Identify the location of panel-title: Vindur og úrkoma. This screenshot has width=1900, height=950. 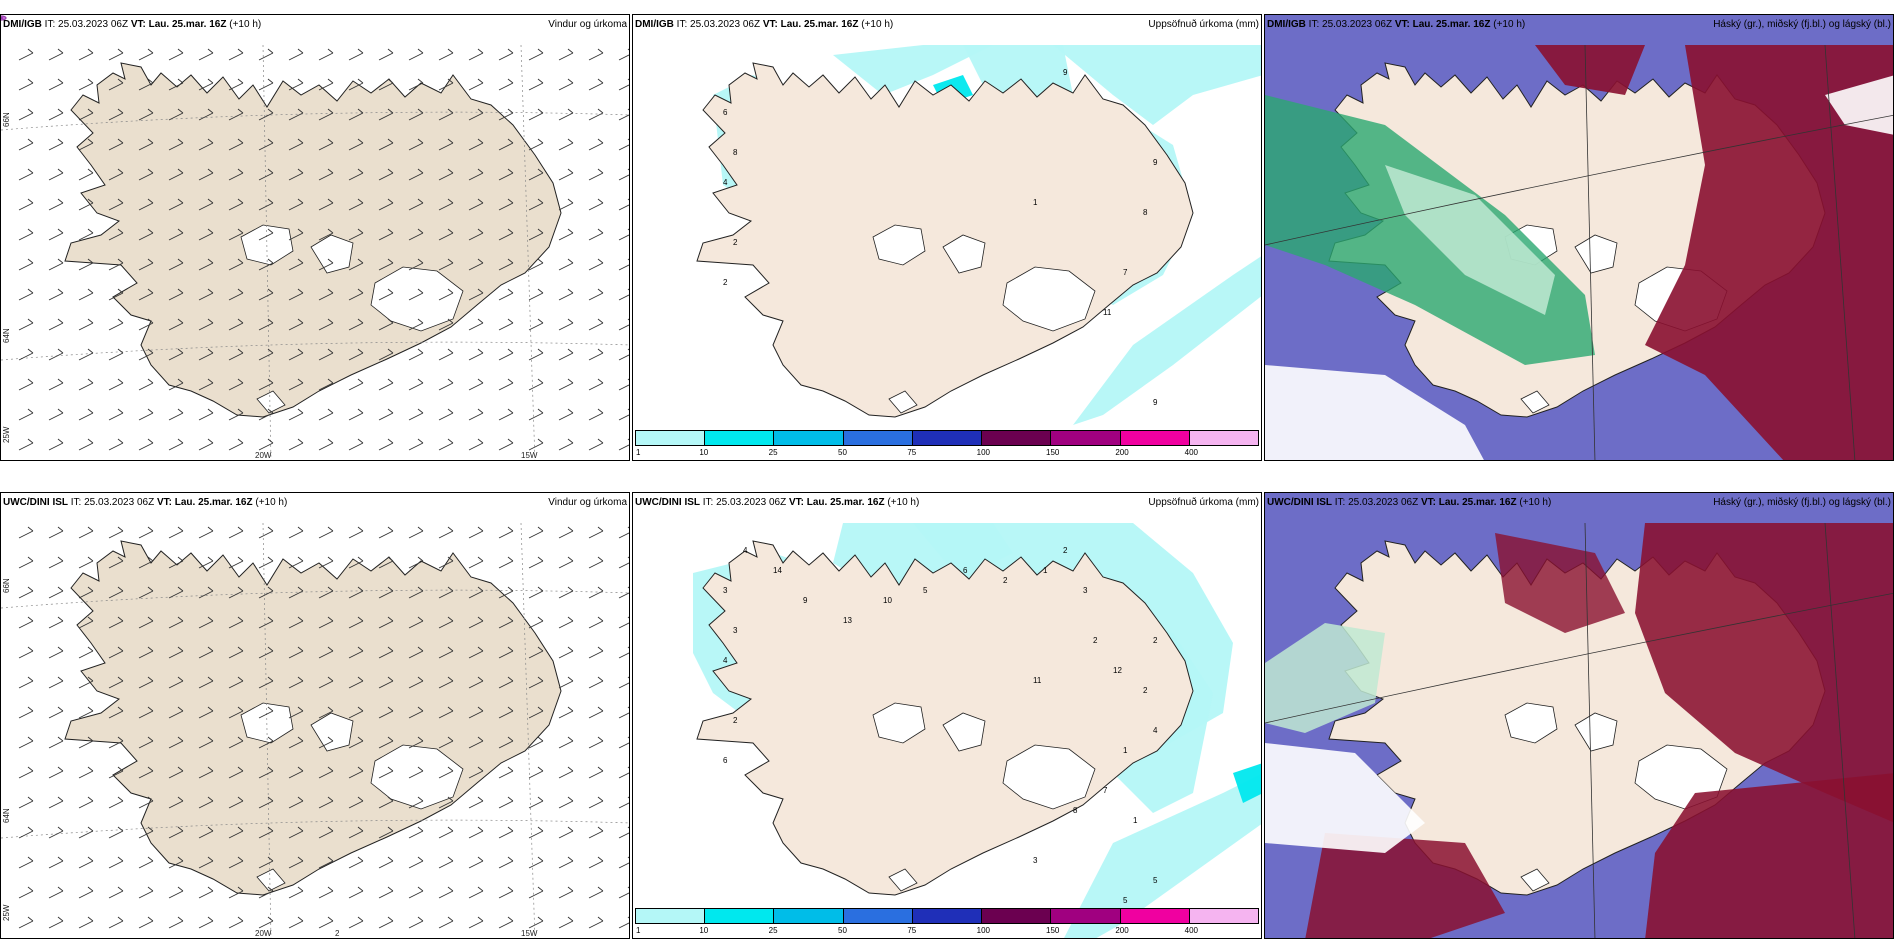
(587, 24).